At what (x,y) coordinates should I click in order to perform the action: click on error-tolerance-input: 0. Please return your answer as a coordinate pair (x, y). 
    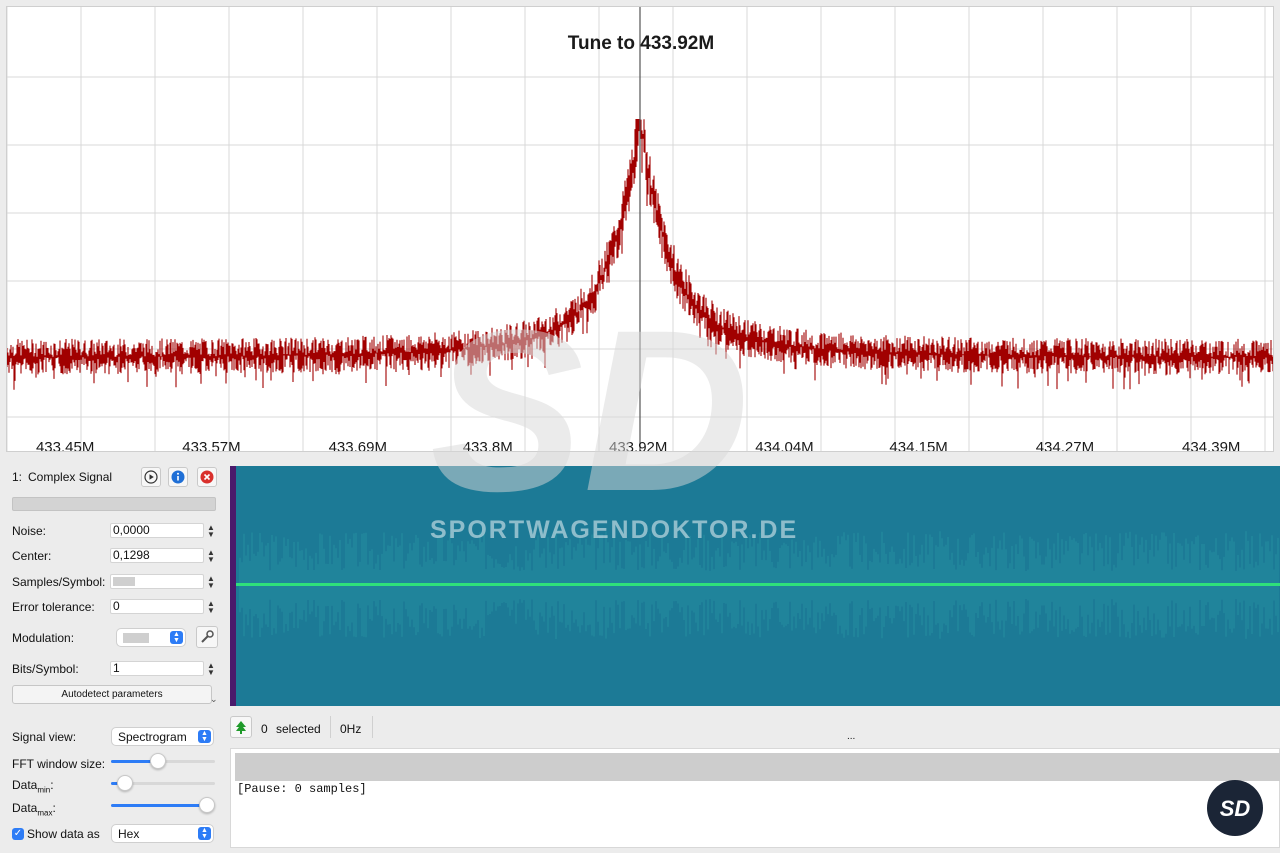
    Looking at the image, I should click on (157, 606).